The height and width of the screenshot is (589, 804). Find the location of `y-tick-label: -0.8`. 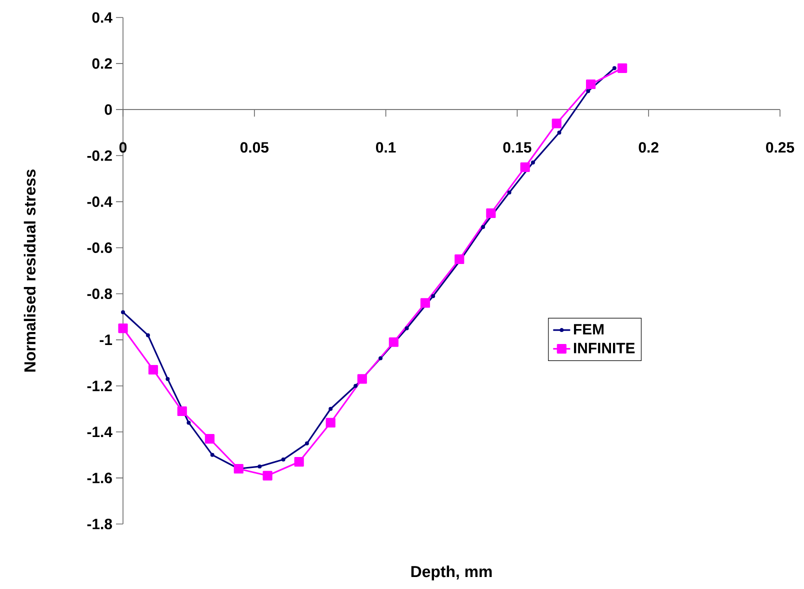

y-tick-label: -0.8 is located at coordinates (99, 294).